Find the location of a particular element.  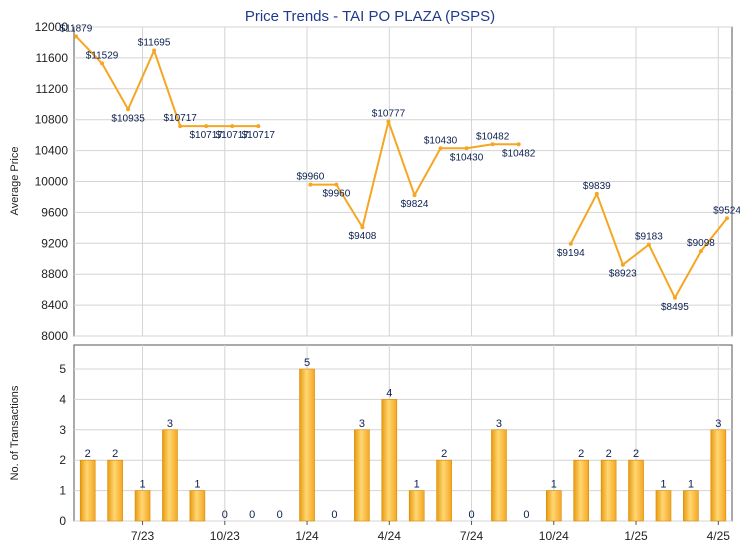

price-data-label: $8495 is located at coordinates (675, 307).